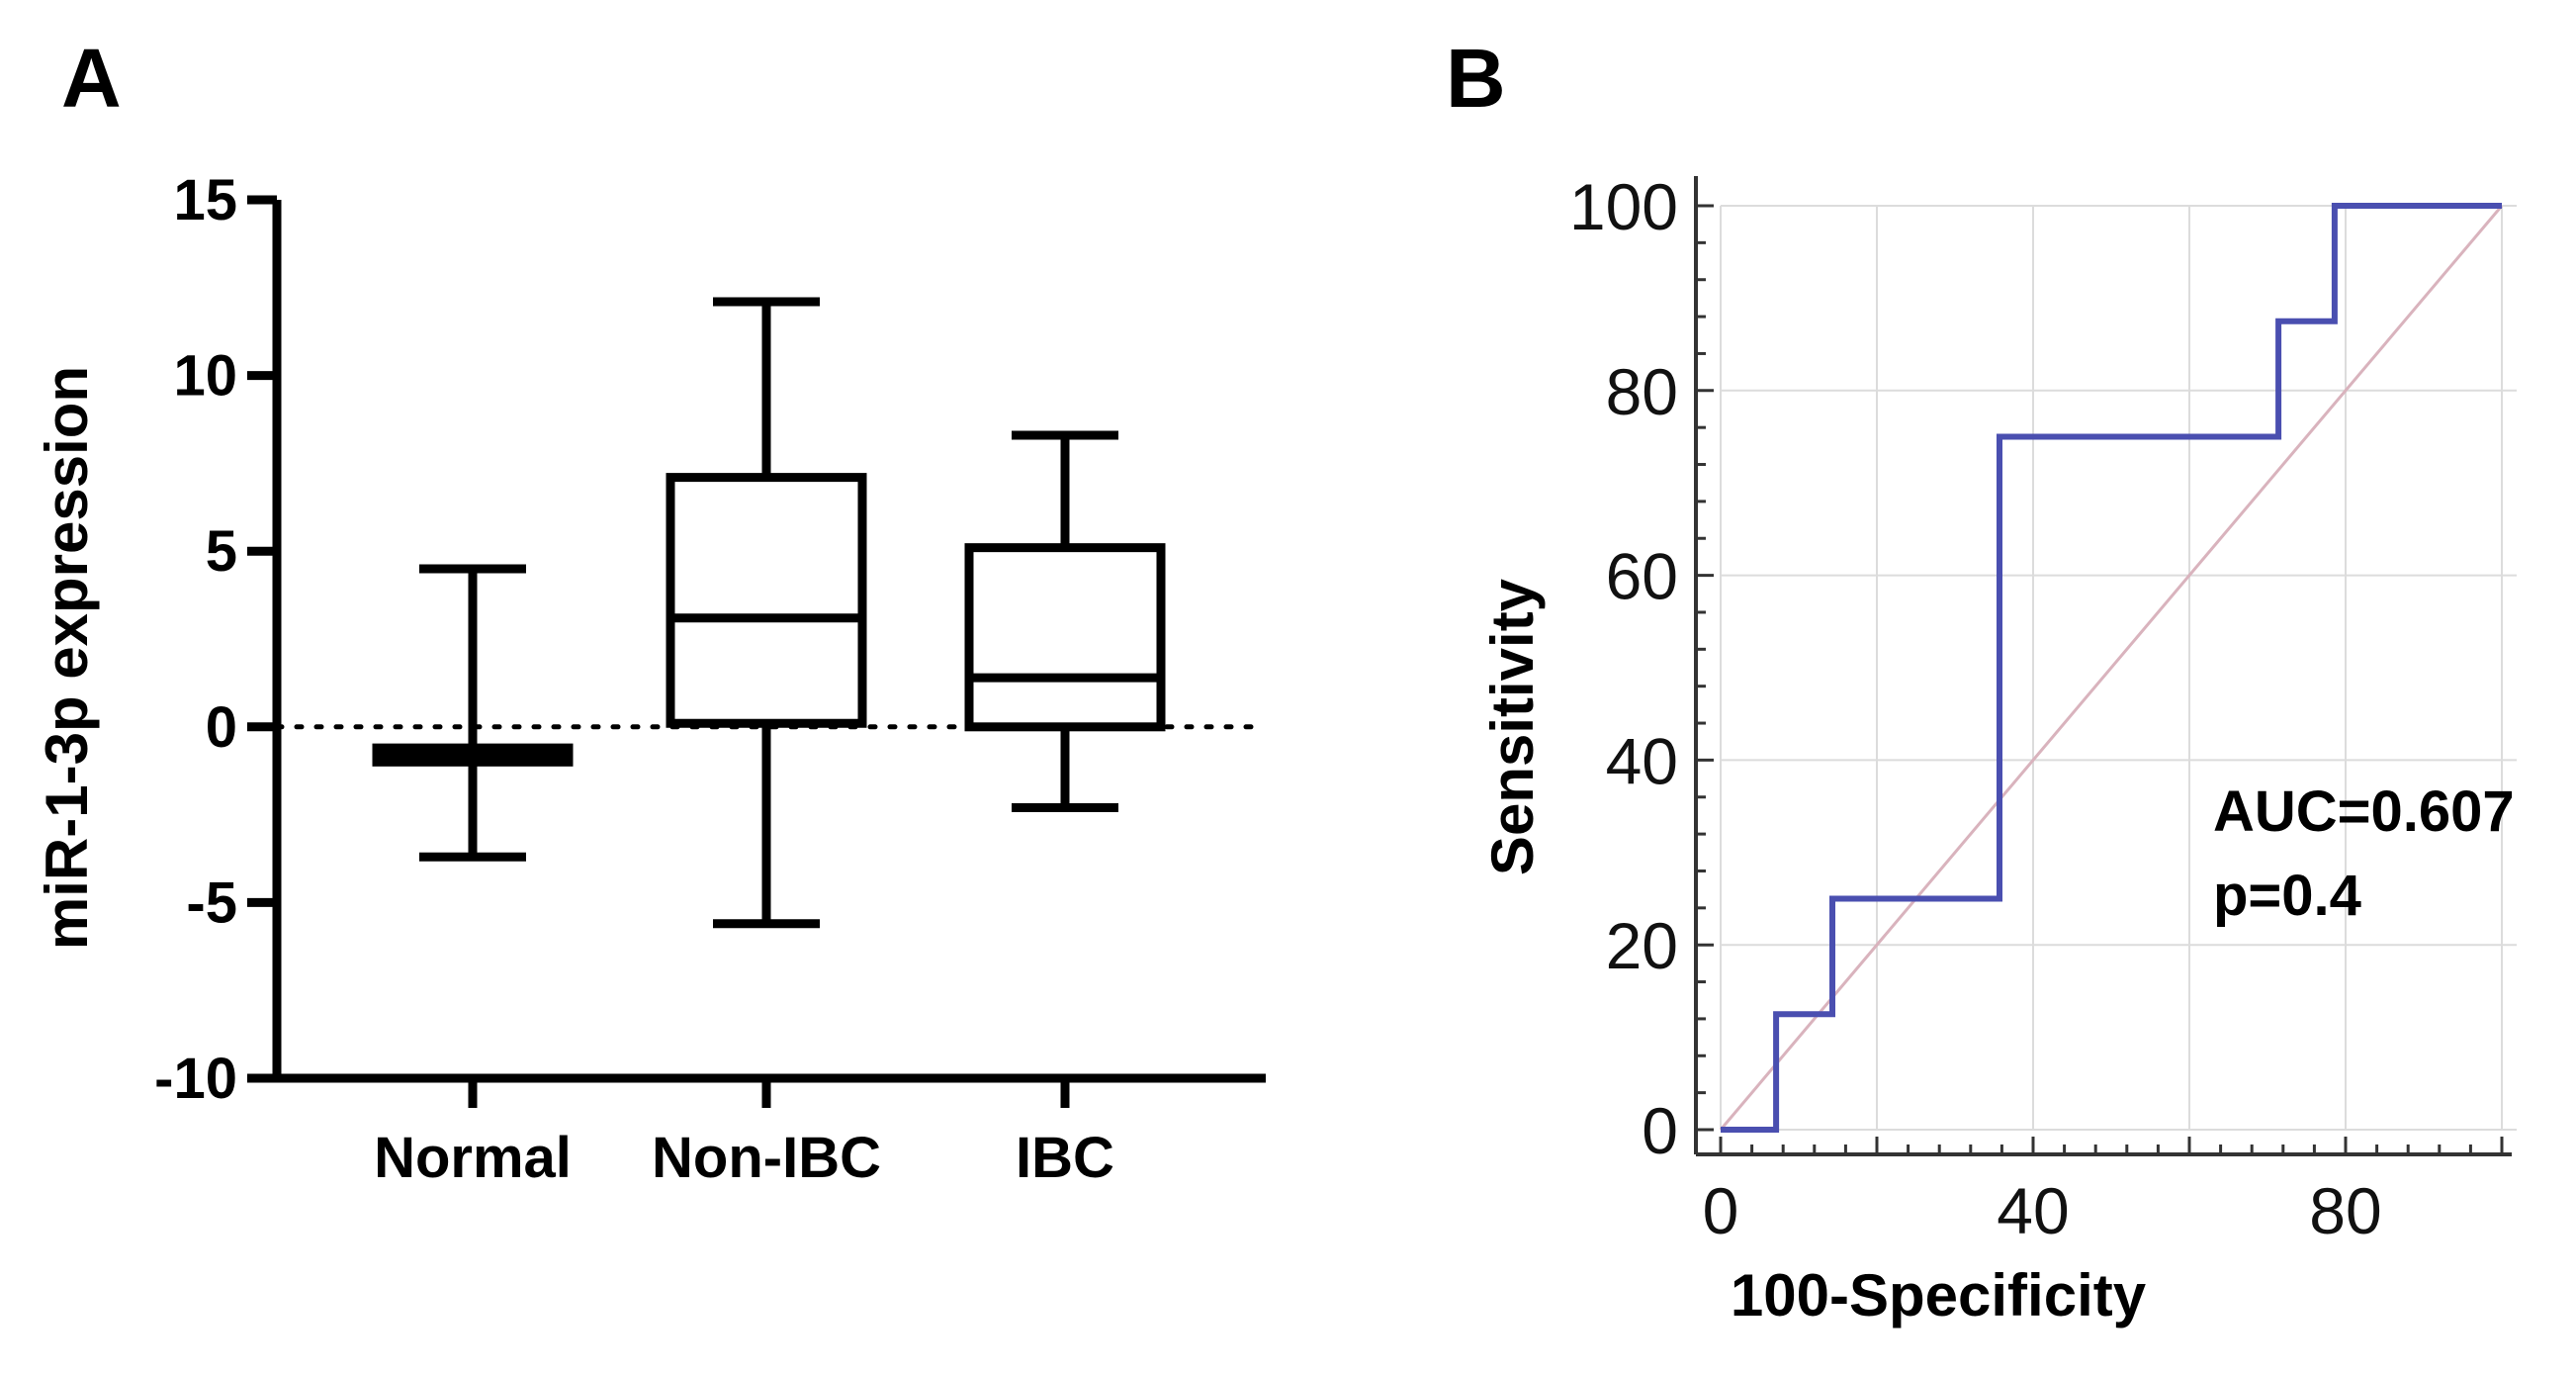 This screenshot has width=2576, height=1374. I want to click on b-y-tick-label: 40, so click(1642, 760).